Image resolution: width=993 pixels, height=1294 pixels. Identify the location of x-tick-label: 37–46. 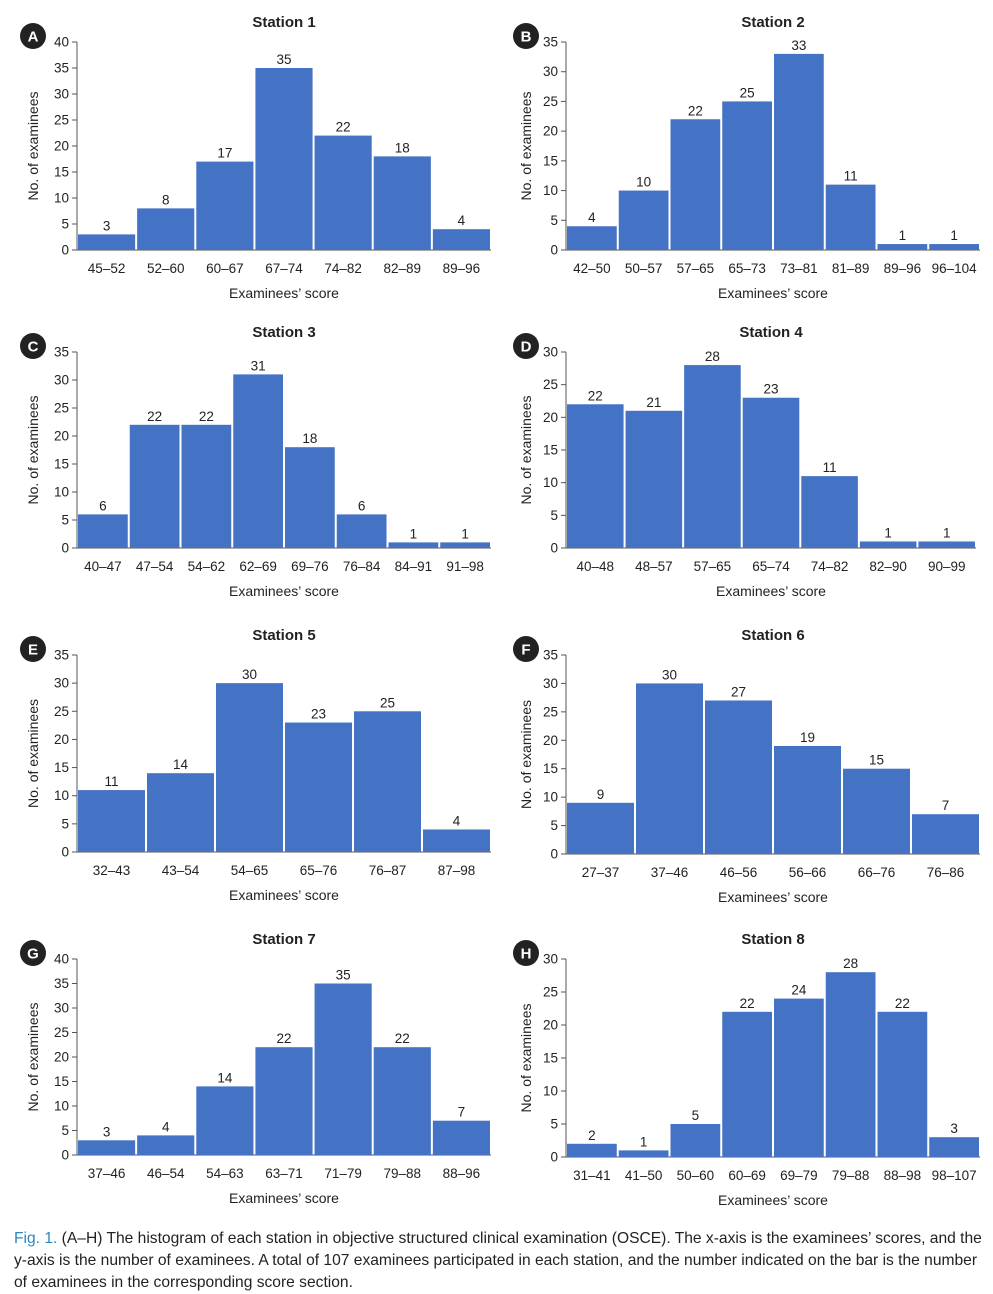
(670, 872).